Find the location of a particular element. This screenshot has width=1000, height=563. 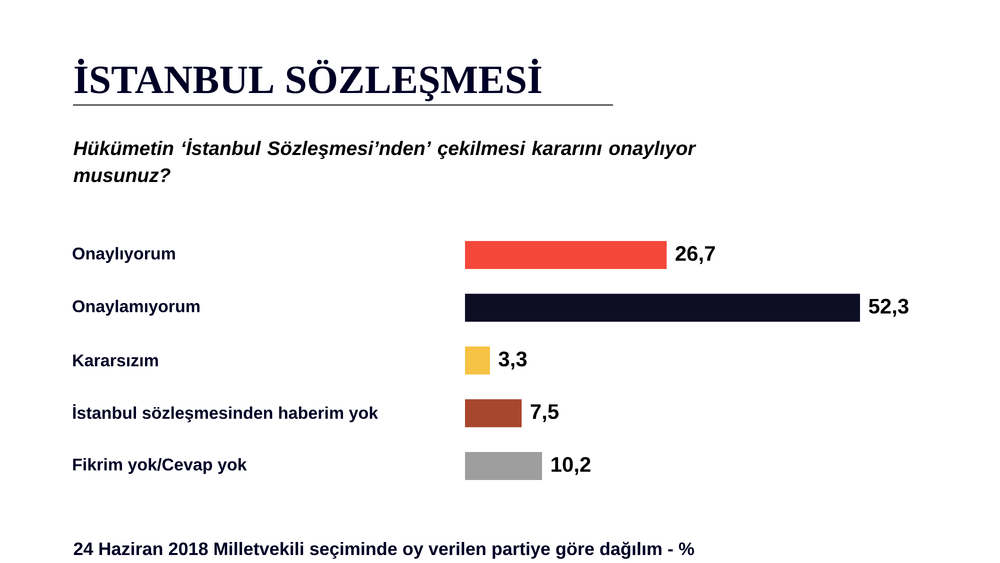

y-tick-label: Kararsızım is located at coordinates (115, 360).